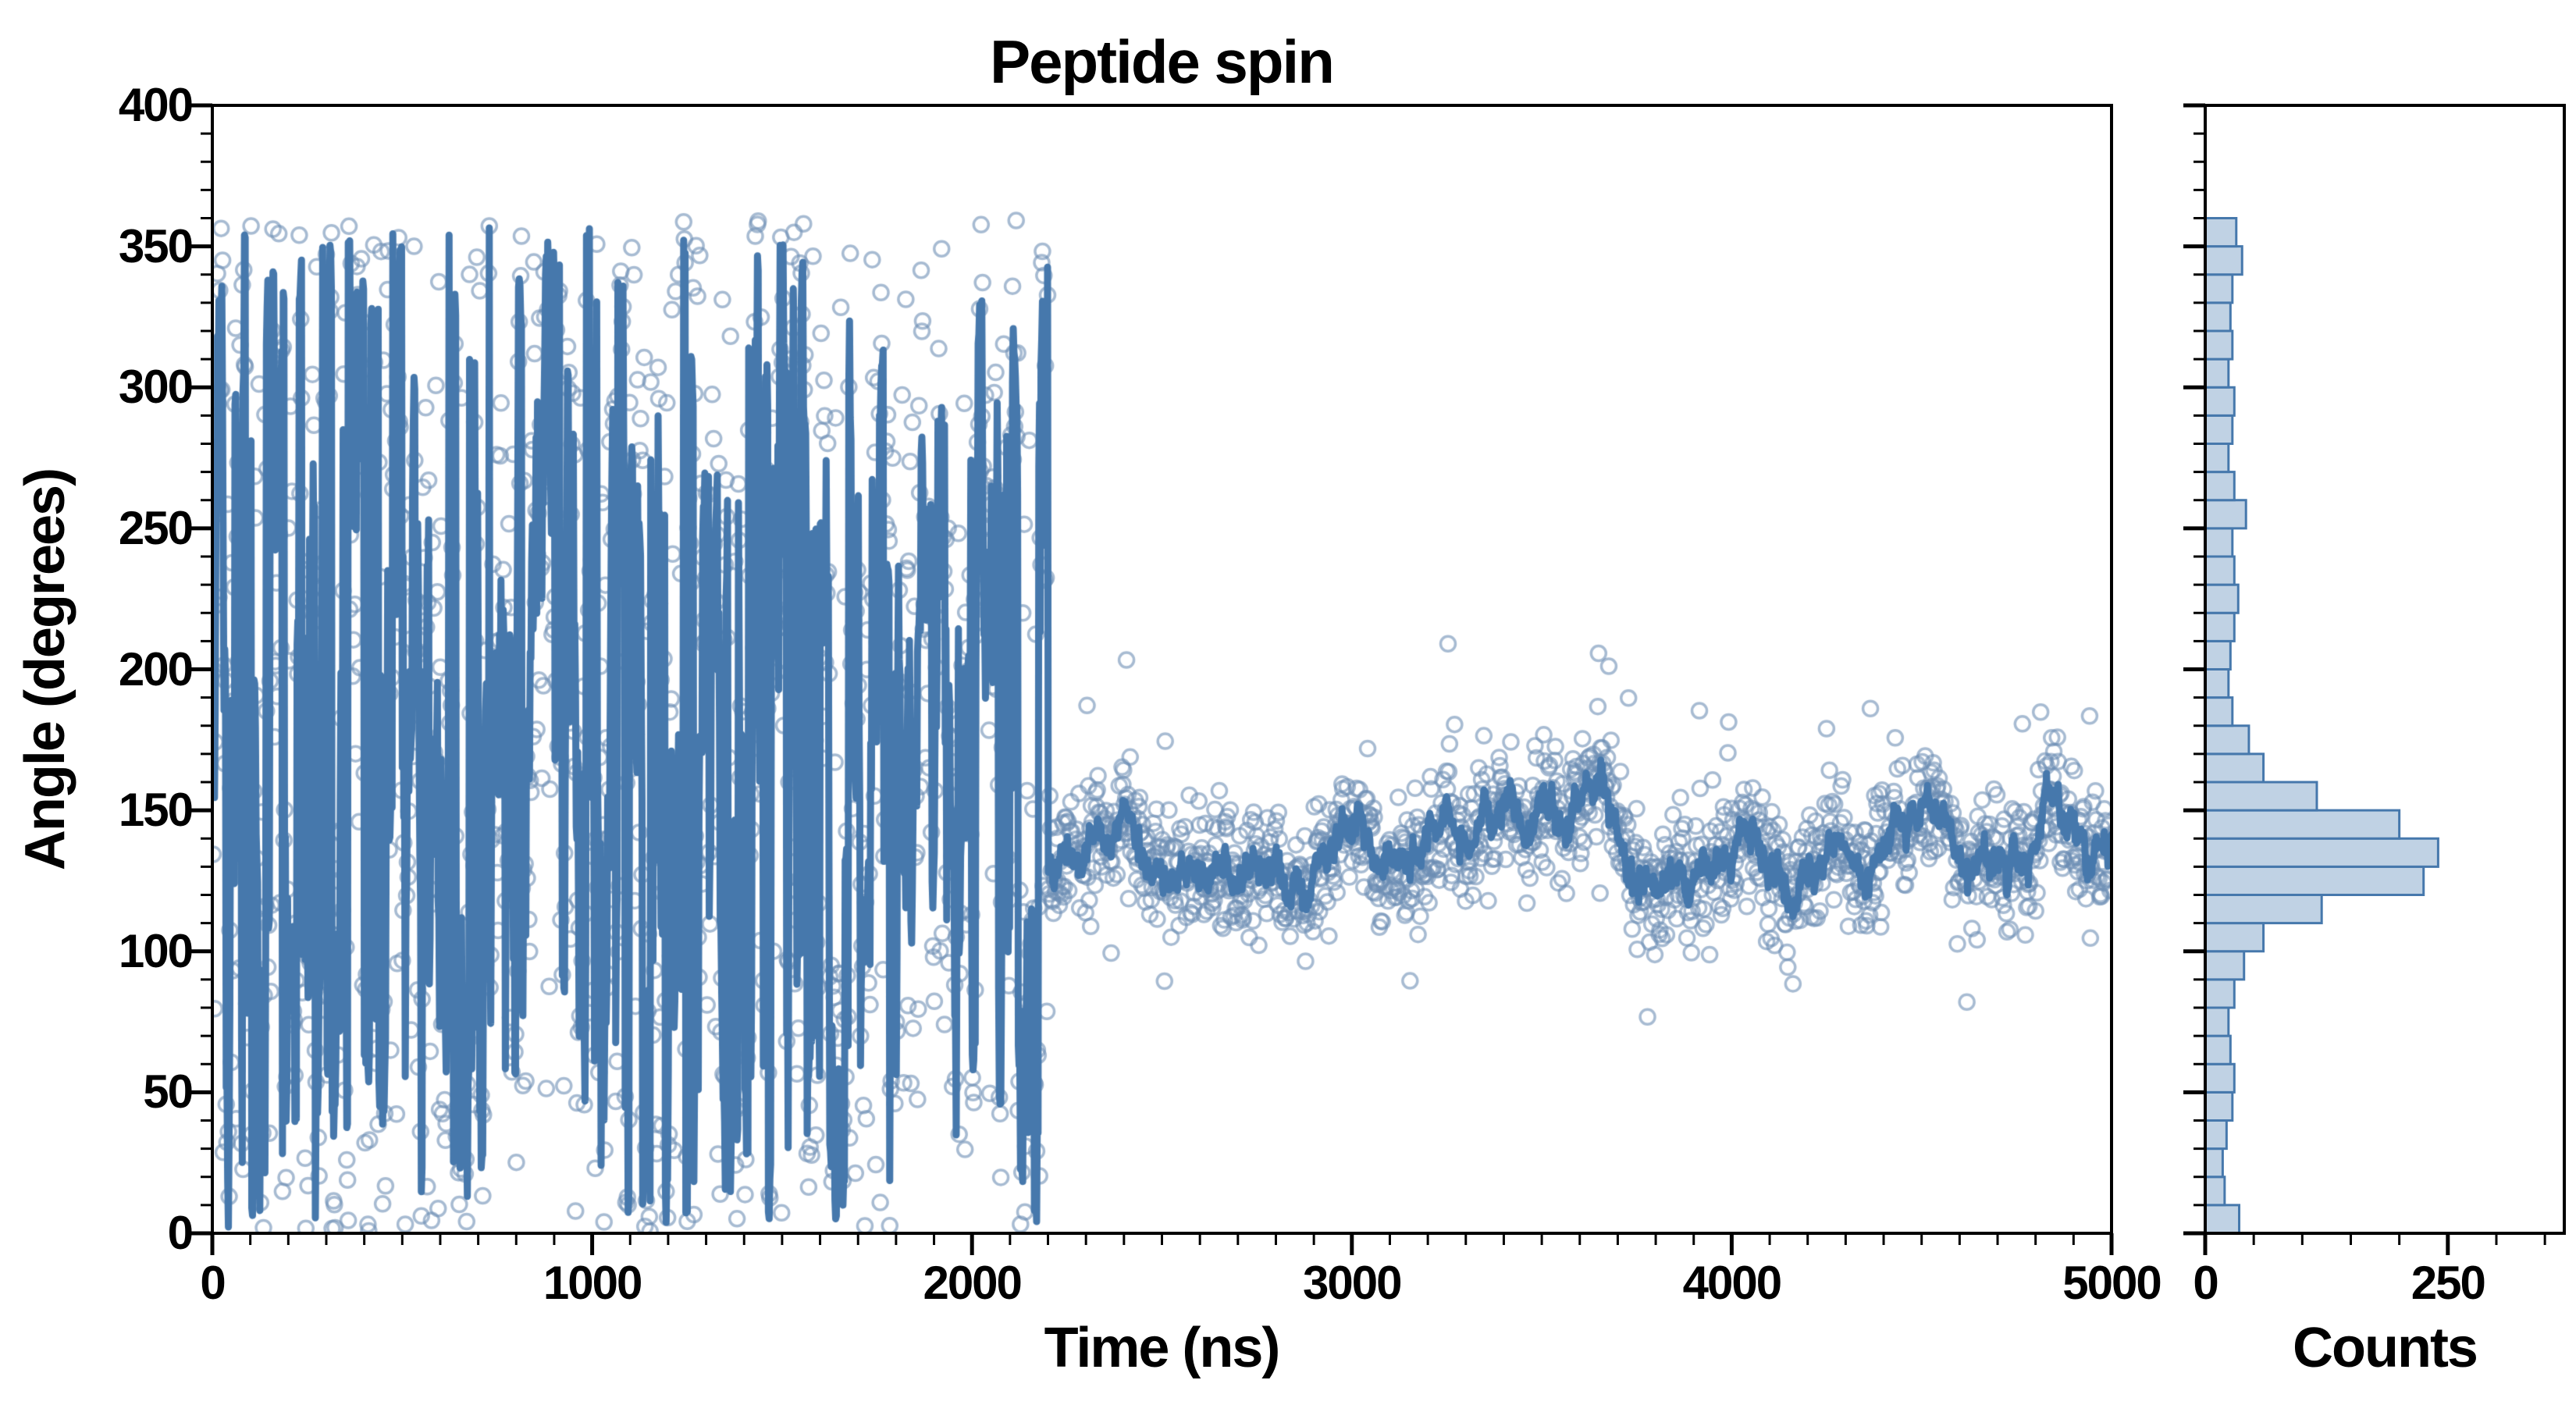 This screenshot has height=1405, width=2576. I want to click on hist-axes-spine, so click(2385, 670).